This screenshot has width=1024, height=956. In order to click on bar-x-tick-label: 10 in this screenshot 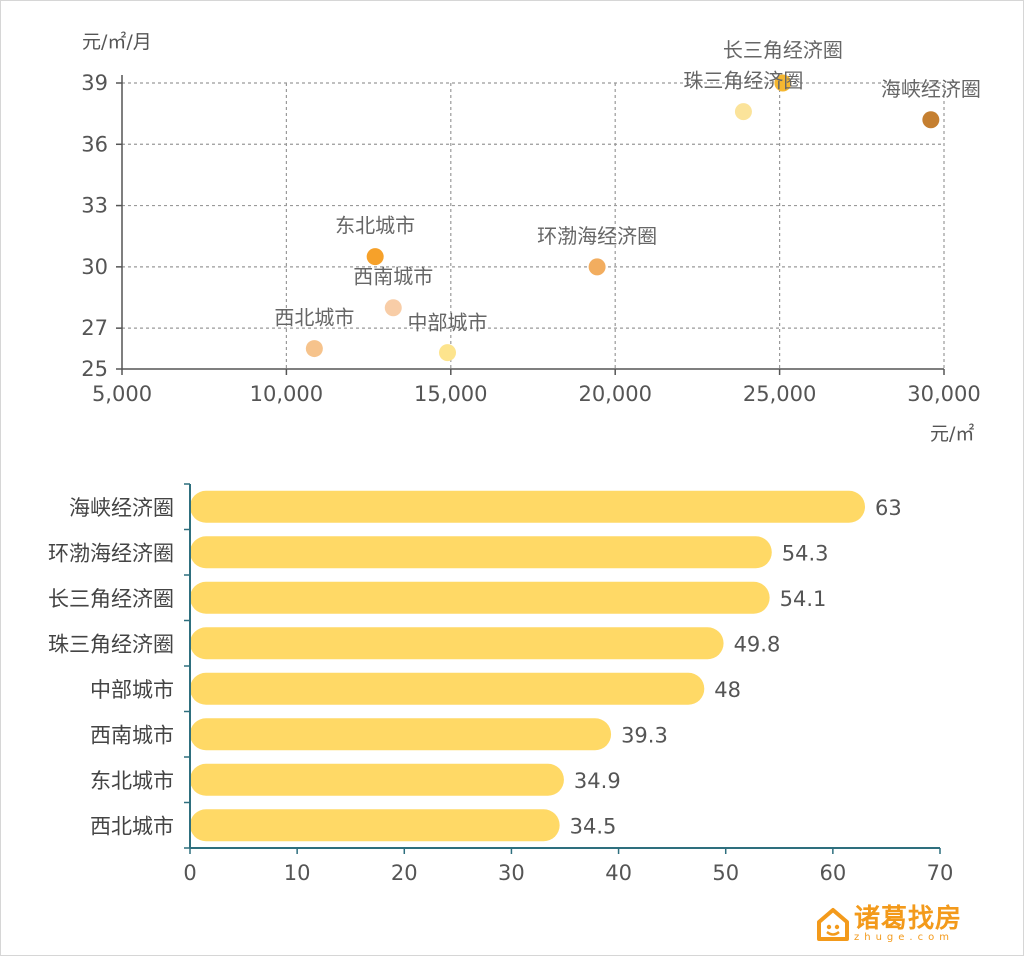, I will do `click(297, 873)`.